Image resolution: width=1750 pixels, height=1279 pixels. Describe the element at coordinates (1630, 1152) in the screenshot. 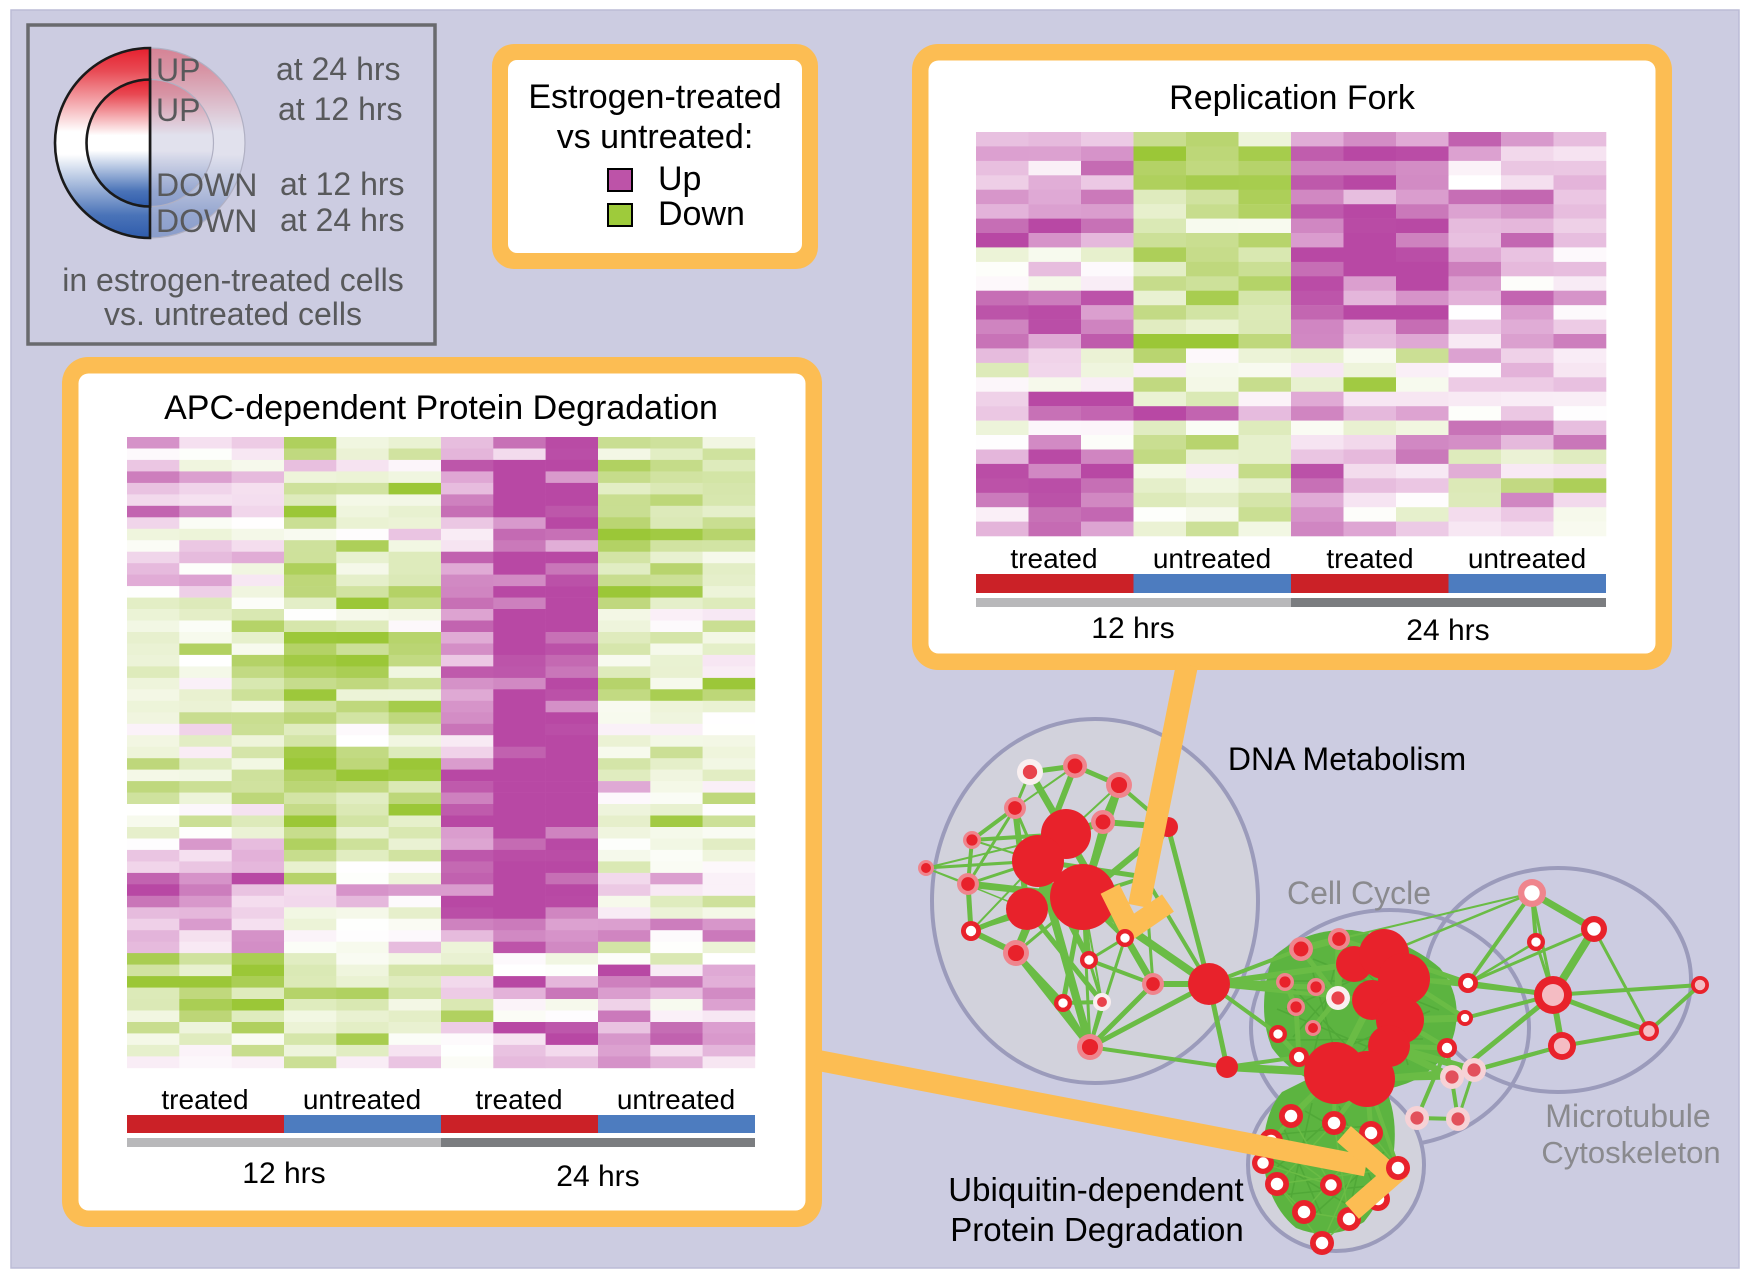

I see `svg-text: Cytoskeleton` at that location.